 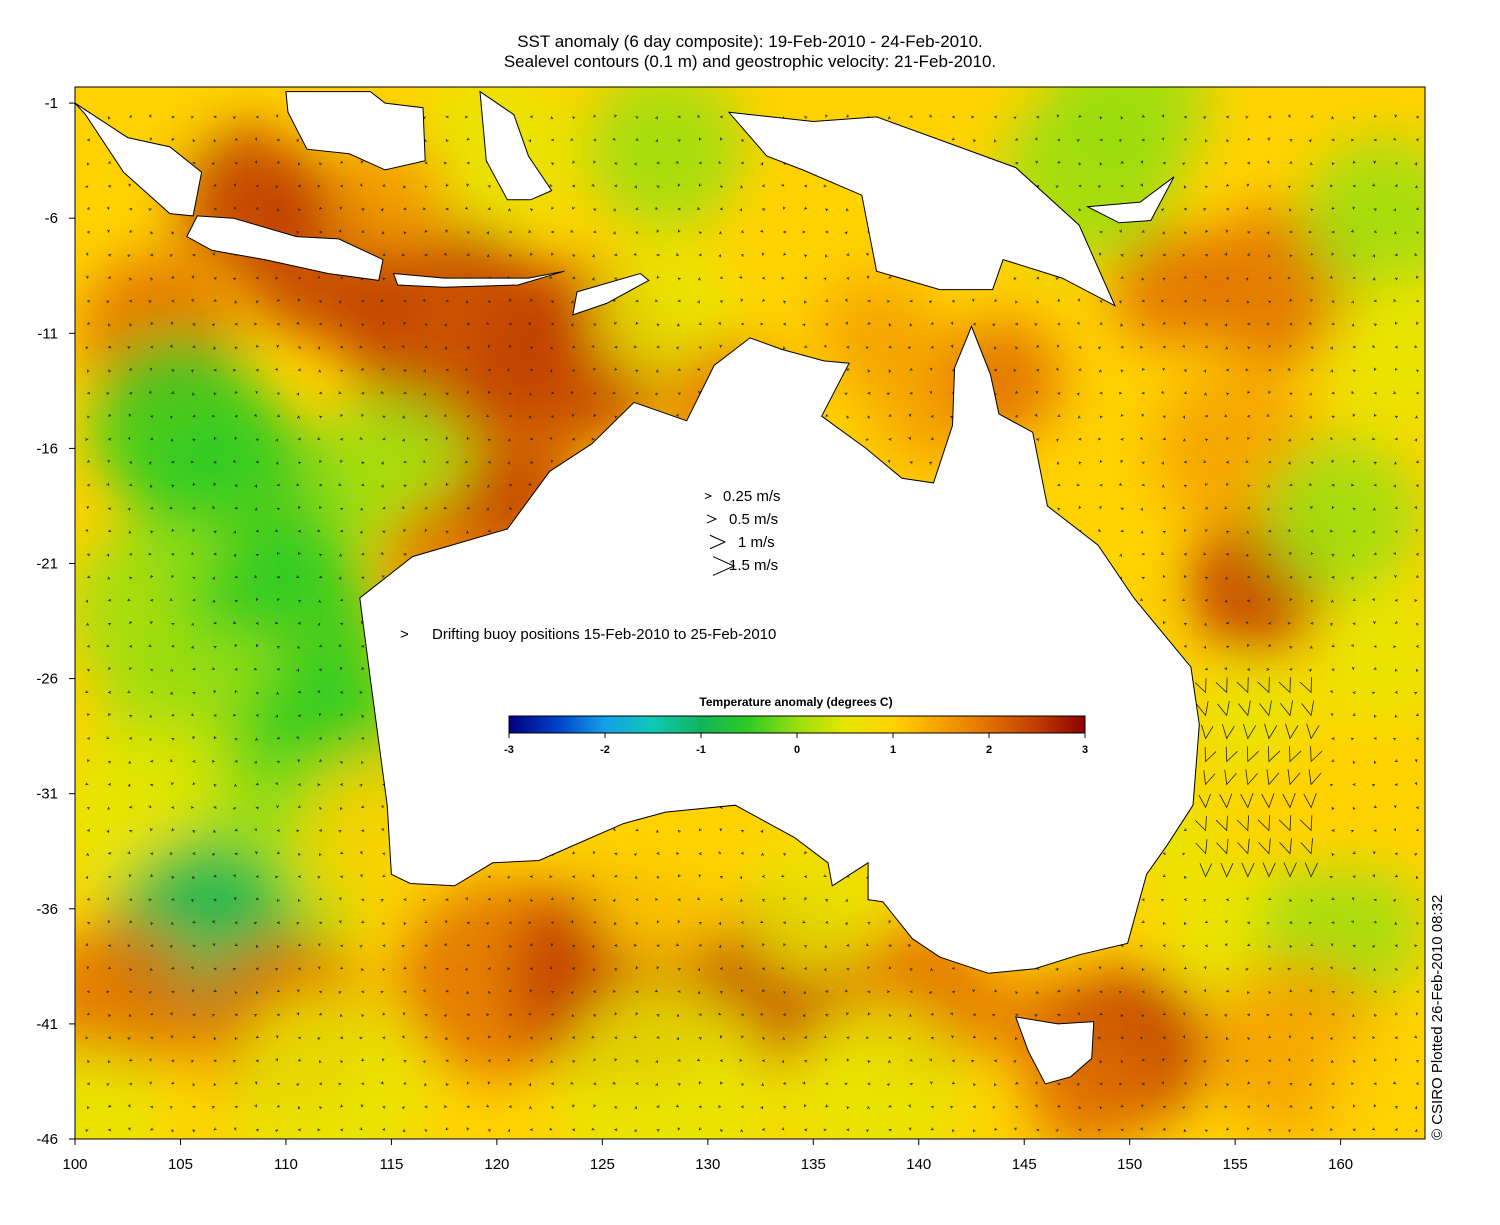 I want to click on land-polygon, so click(x=139, y=159).